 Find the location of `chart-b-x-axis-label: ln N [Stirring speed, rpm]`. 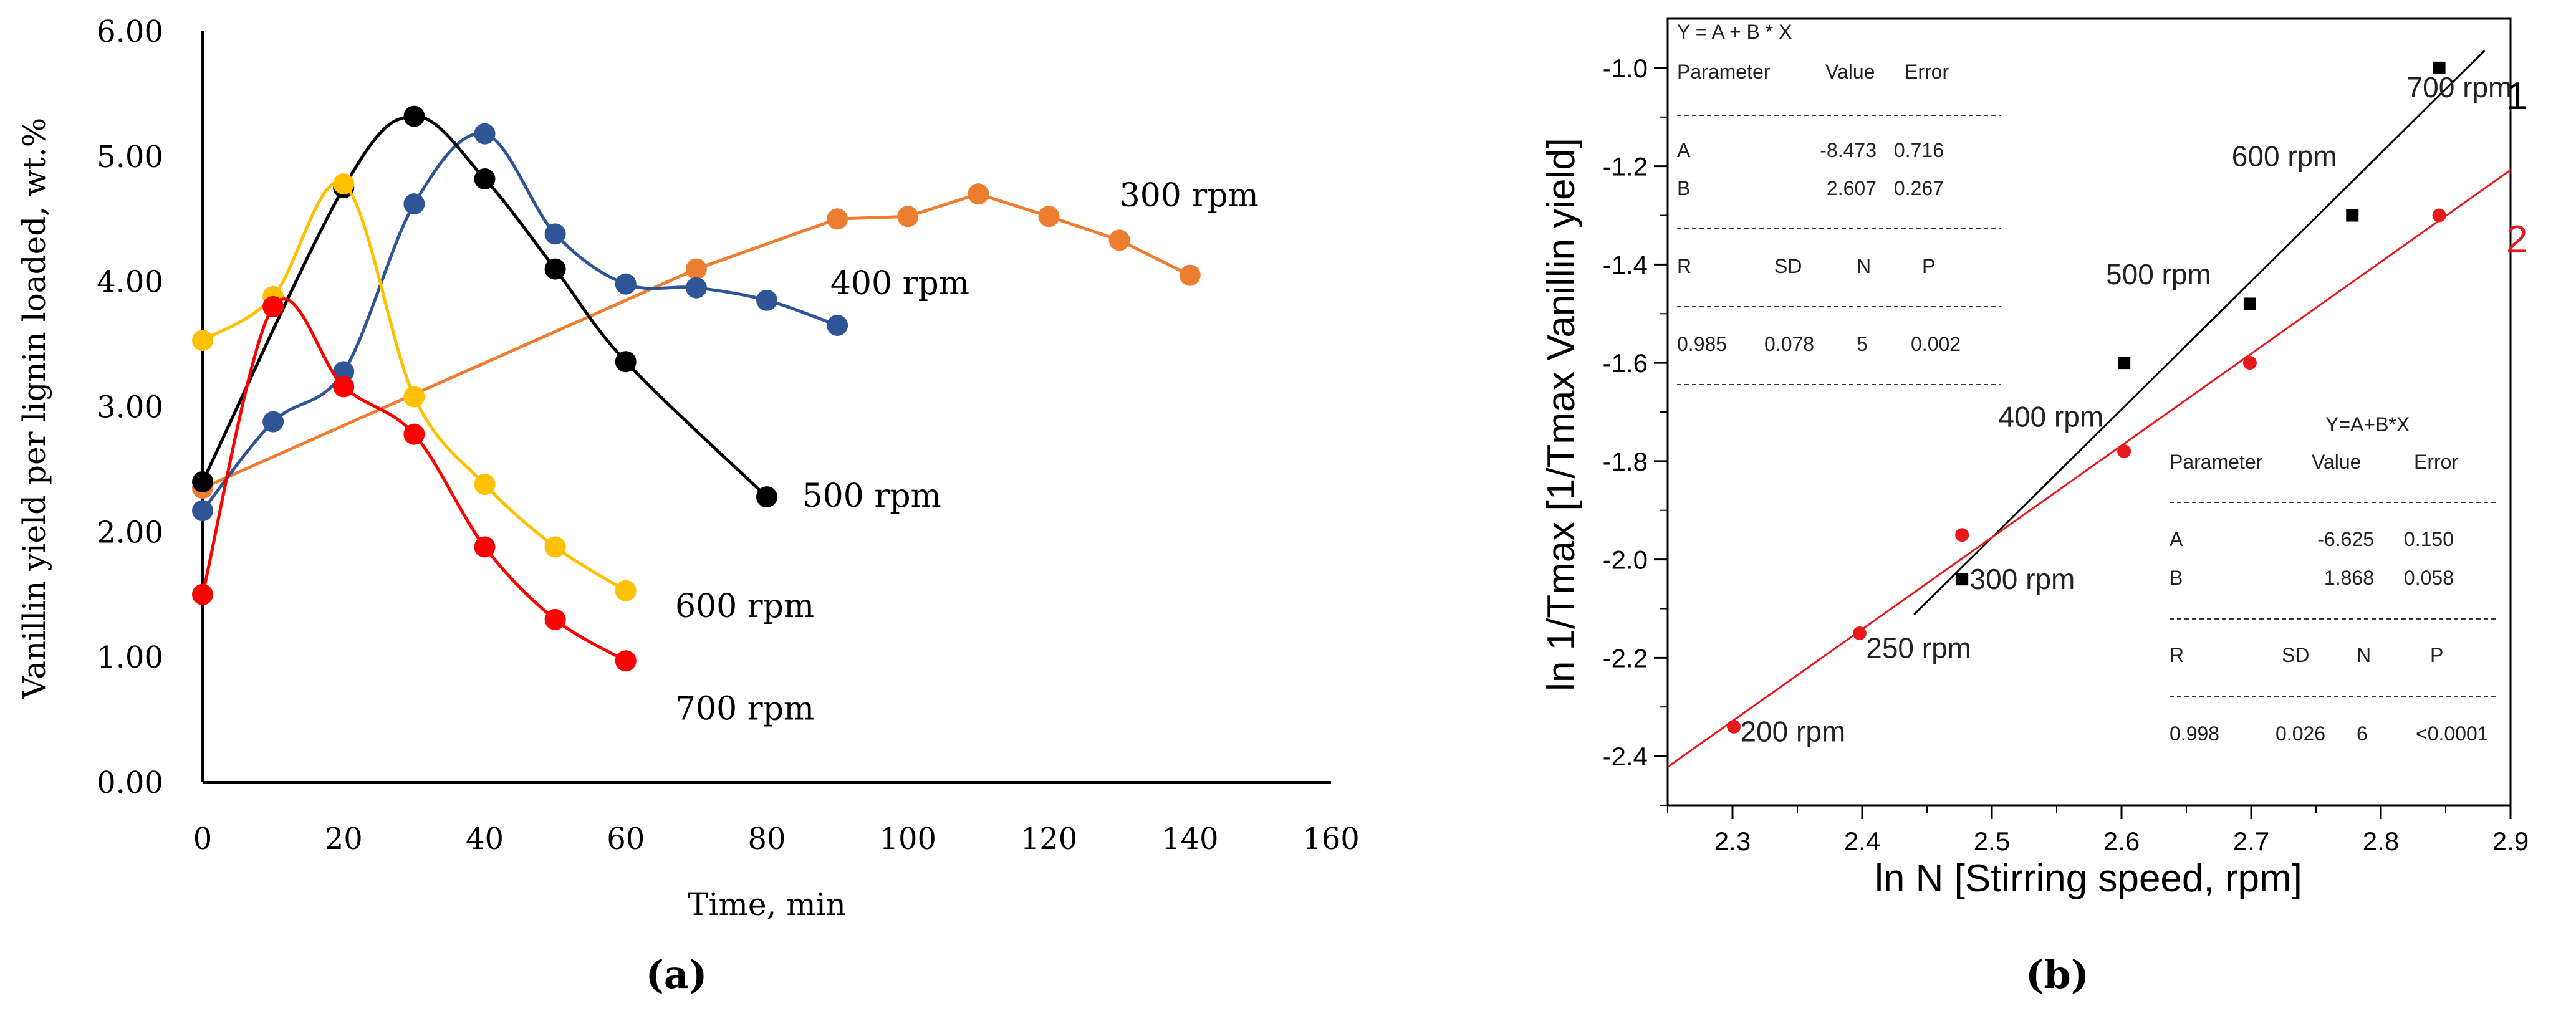

chart-b-x-axis-label: ln N [Stirring speed, rpm] is located at coordinates (2088, 878).